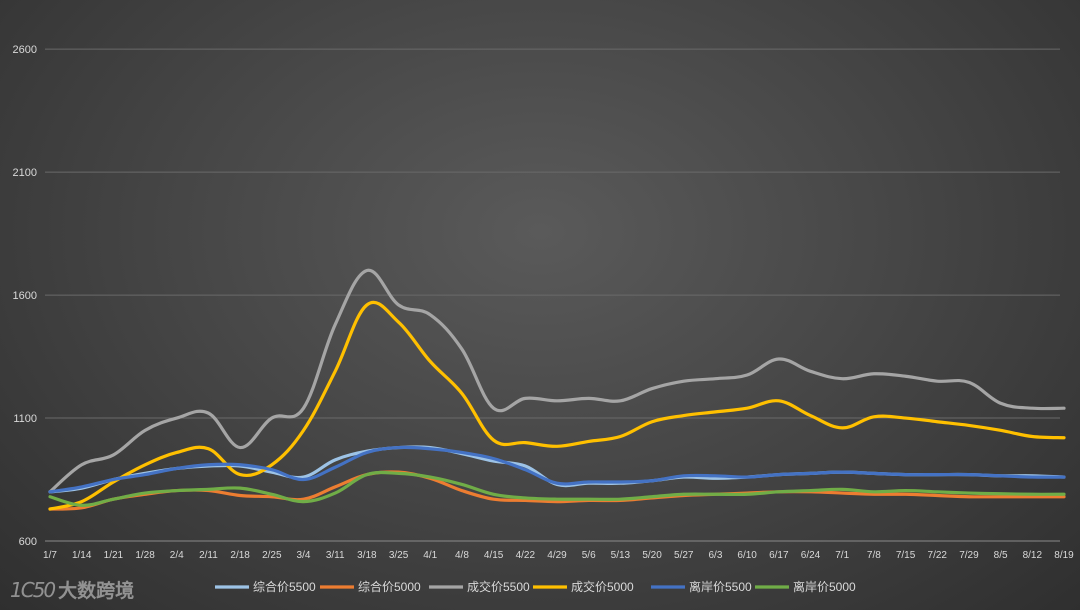  Describe the element at coordinates (498, 586) in the screenshot. I see `legend-label: 成交价5500` at that location.